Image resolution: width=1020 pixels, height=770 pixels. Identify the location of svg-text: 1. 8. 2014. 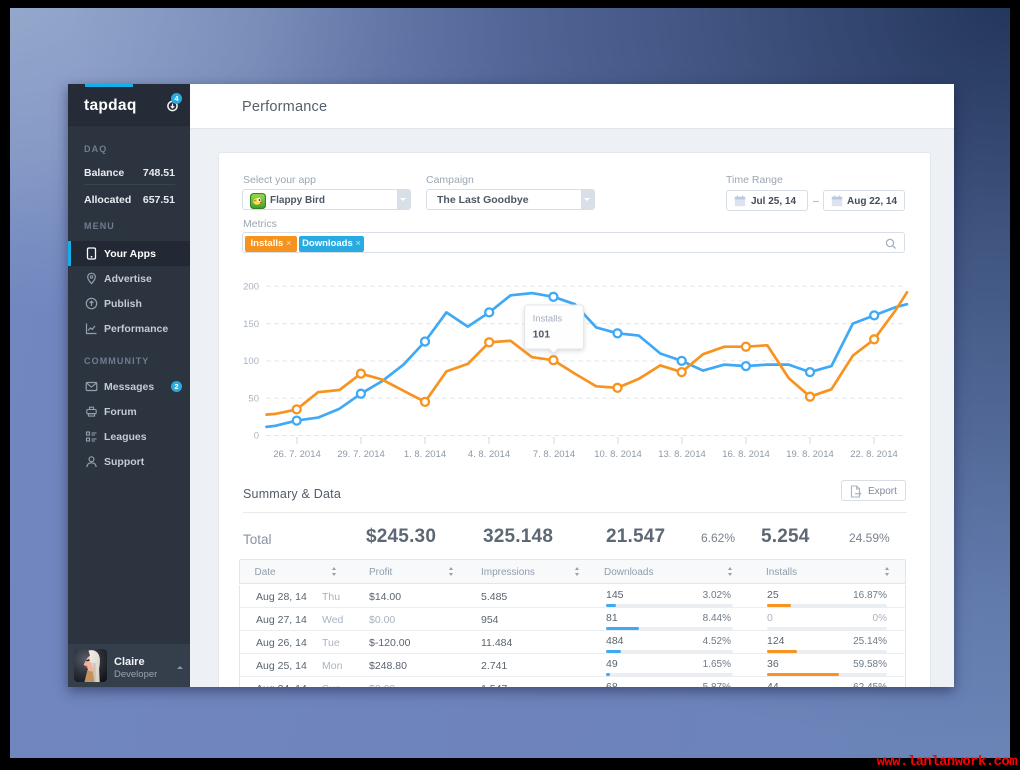
(425, 454).